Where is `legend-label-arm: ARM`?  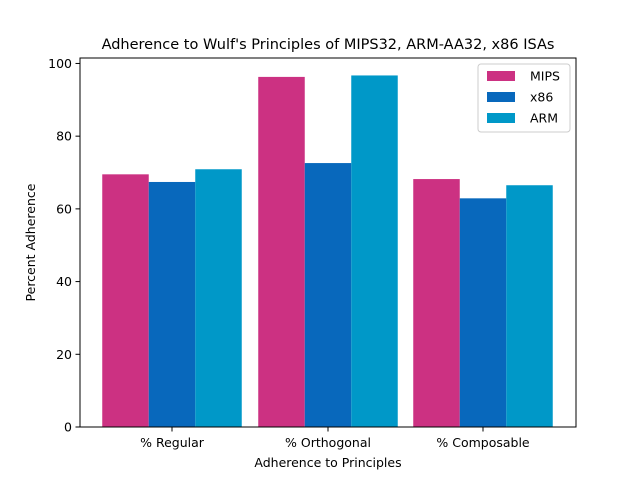
legend-label-arm: ARM is located at coordinates (544, 118).